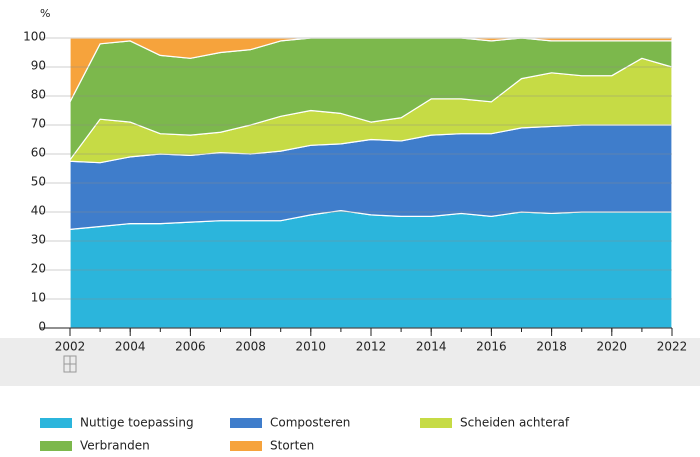 The height and width of the screenshot is (457, 700). Describe the element at coordinates (350, 362) in the screenshot. I see `axis-band` at that location.